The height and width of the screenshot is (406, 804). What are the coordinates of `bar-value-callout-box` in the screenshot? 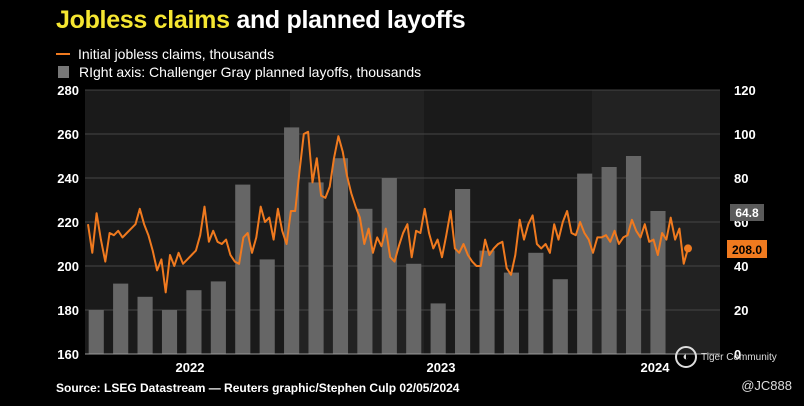 It's located at (747, 212).